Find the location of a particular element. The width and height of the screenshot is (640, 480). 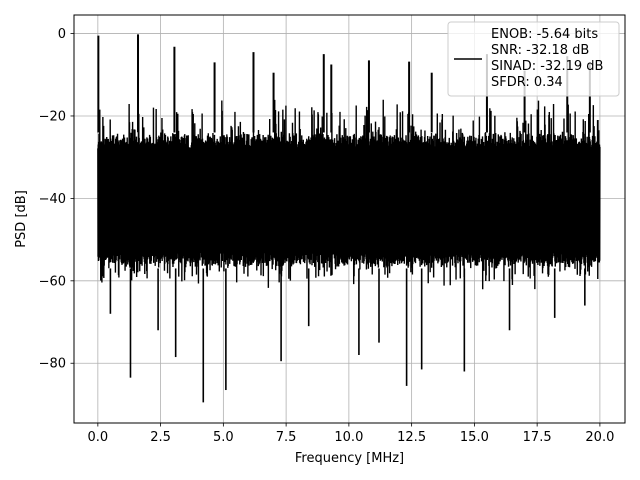

x-tick-label: 5.0 is located at coordinates (223, 437).